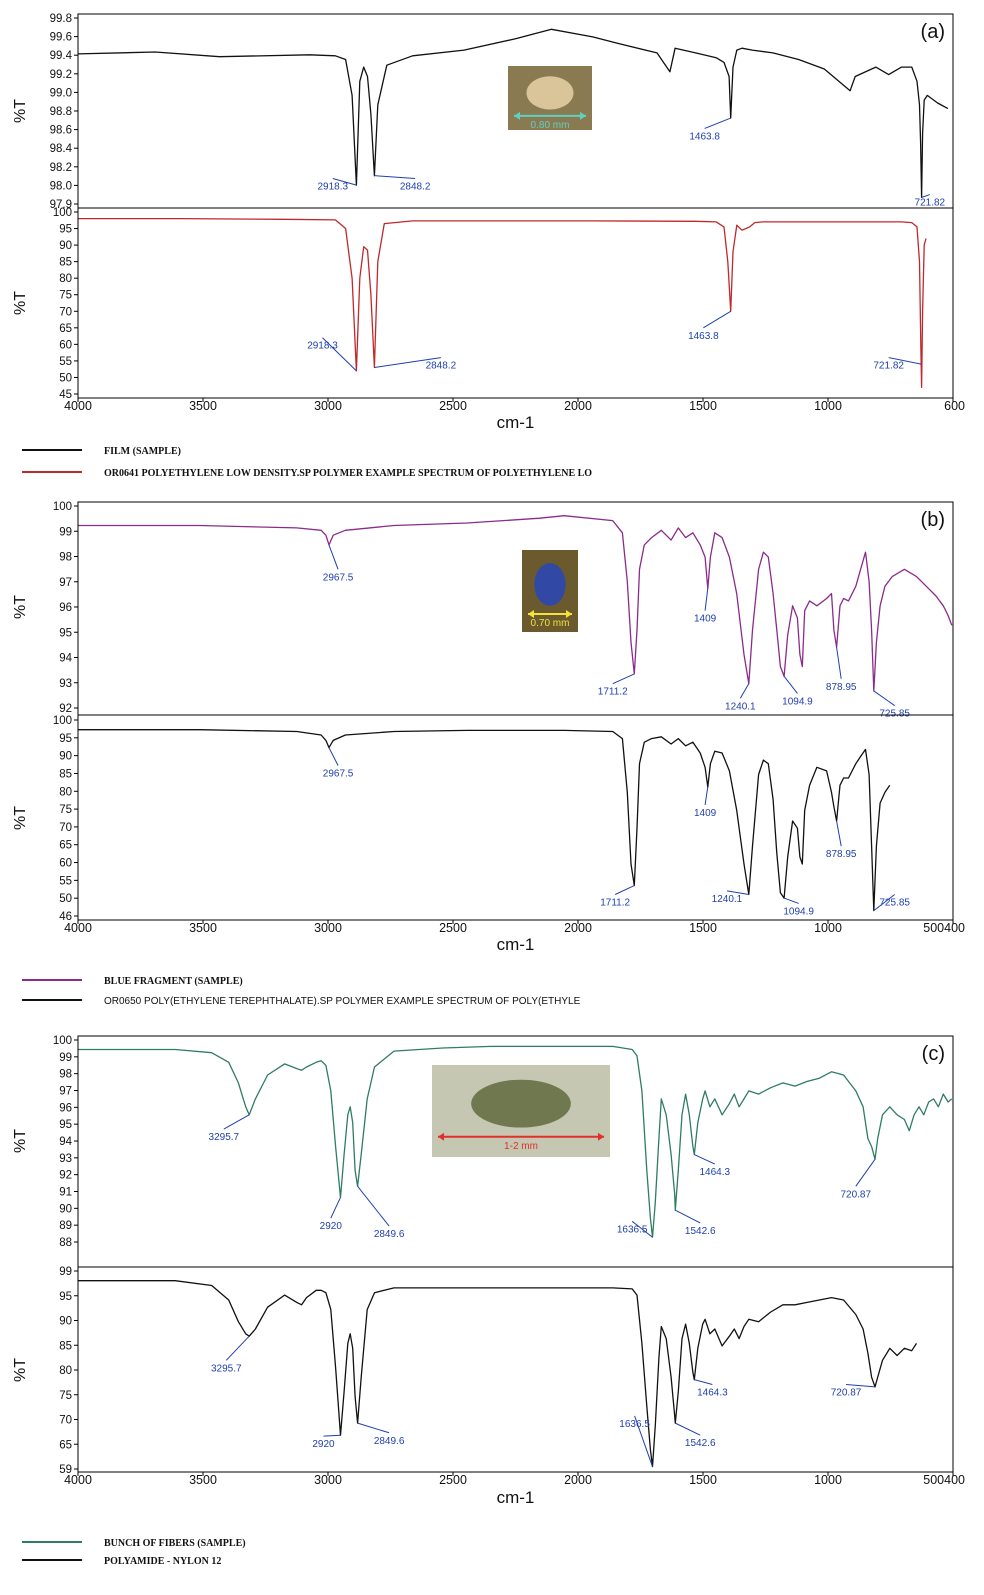  I want to click on x-tick-label: 600, so click(954, 406).